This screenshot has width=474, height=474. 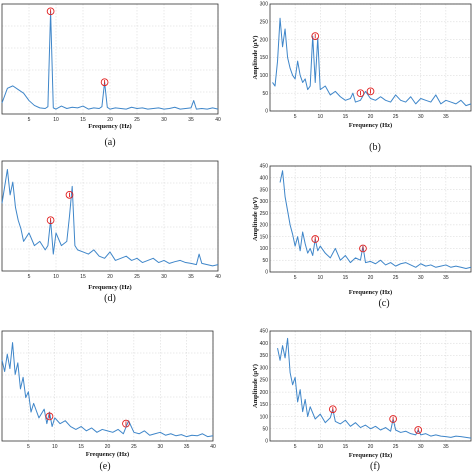 What do you see at coordinates (104, 466) in the screenshot?
I see `panel-caption: (e)` at bounding box center [104, 466].